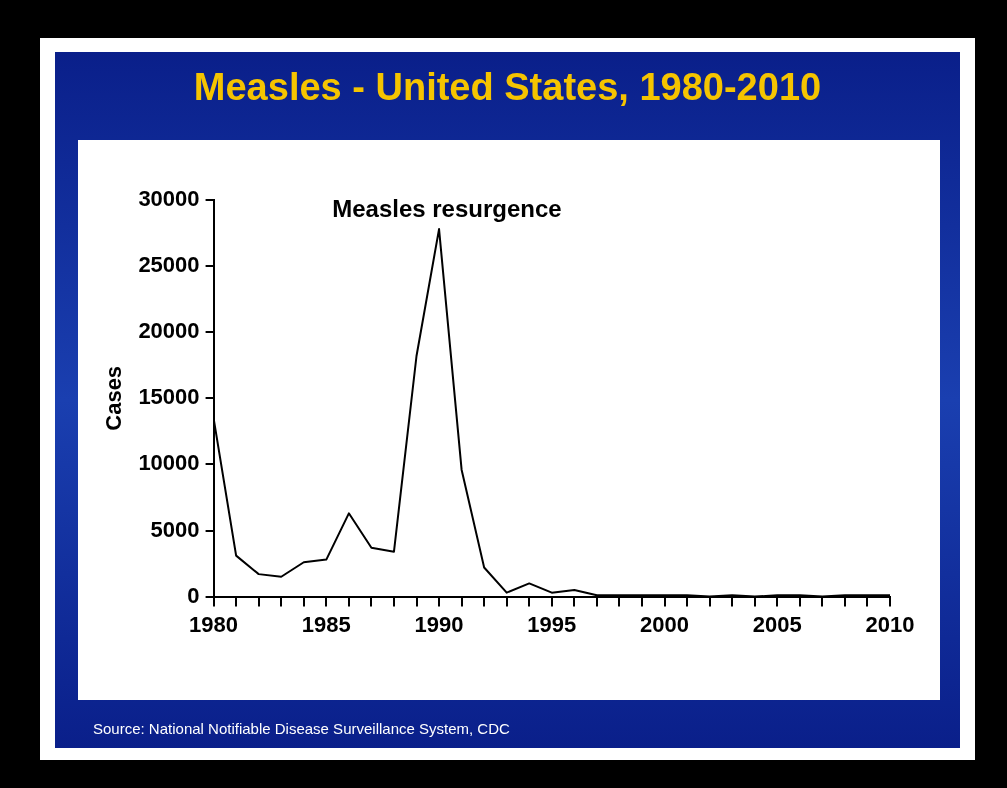  Describe the element at coordinates (326, 624) in the screenshot. I see `x-tick-label: 1985` at that location.